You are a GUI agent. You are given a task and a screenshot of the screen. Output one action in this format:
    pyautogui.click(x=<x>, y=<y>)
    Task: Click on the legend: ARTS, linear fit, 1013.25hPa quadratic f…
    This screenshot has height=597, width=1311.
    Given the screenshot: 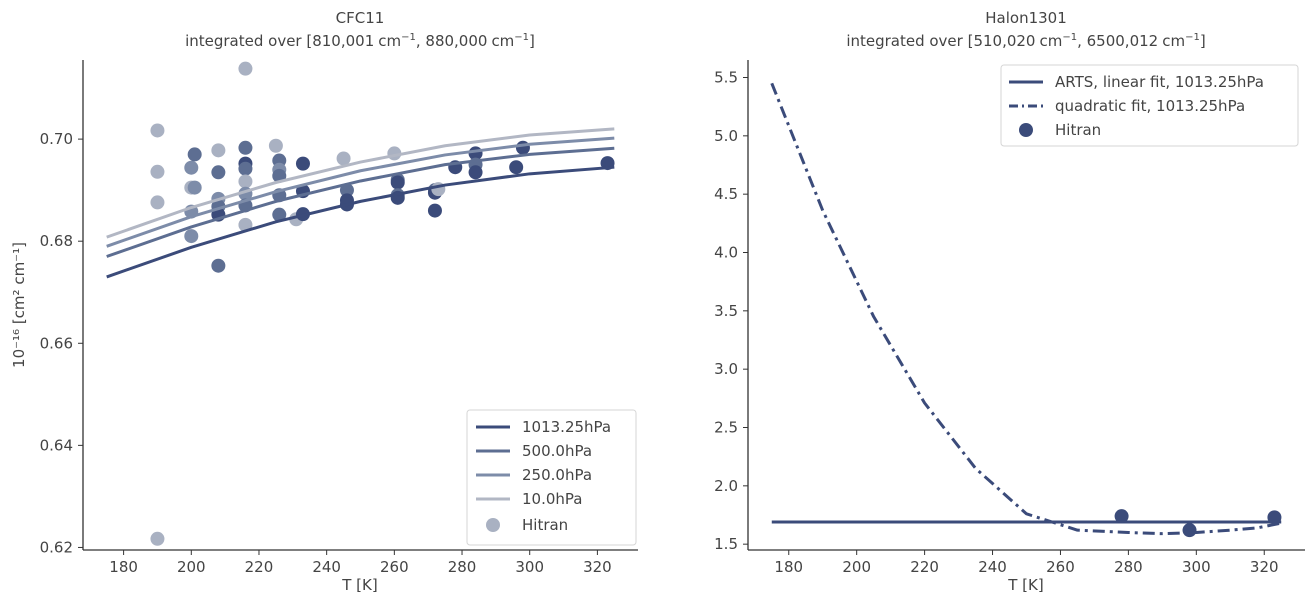 What is the action you would take?
    pyautogui.click(x=1149, y=105)
    